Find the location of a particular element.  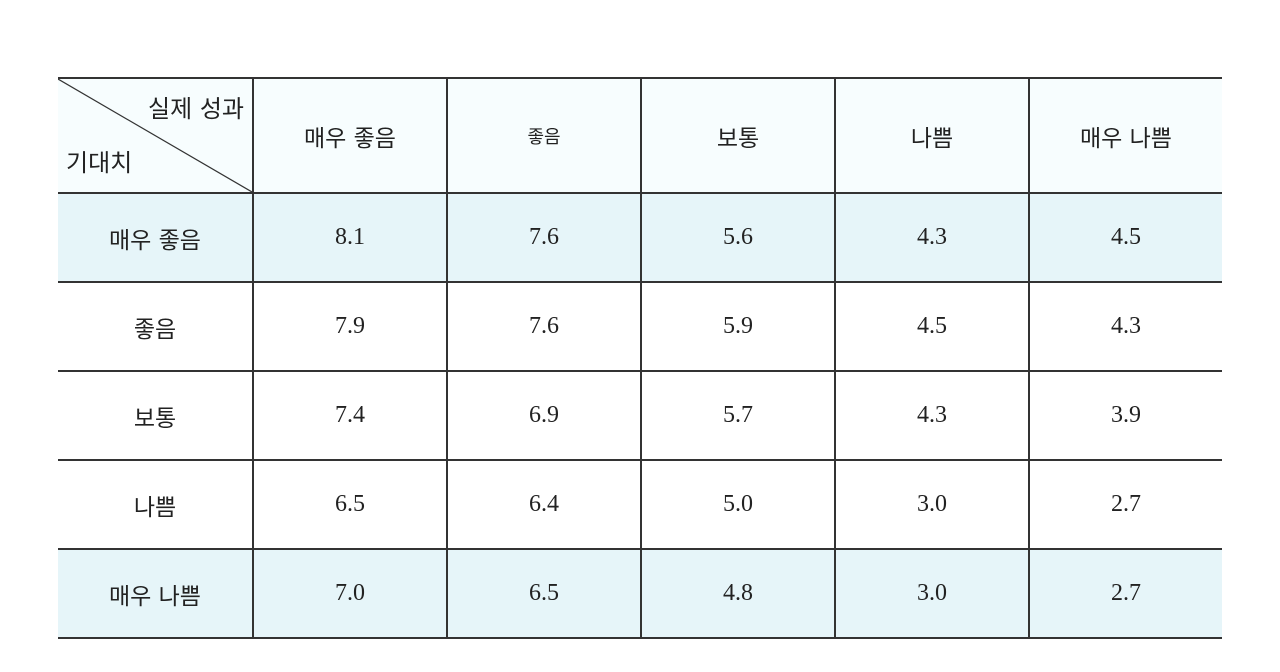

row-header: 나쁨 is located at coordinates (156, 504).